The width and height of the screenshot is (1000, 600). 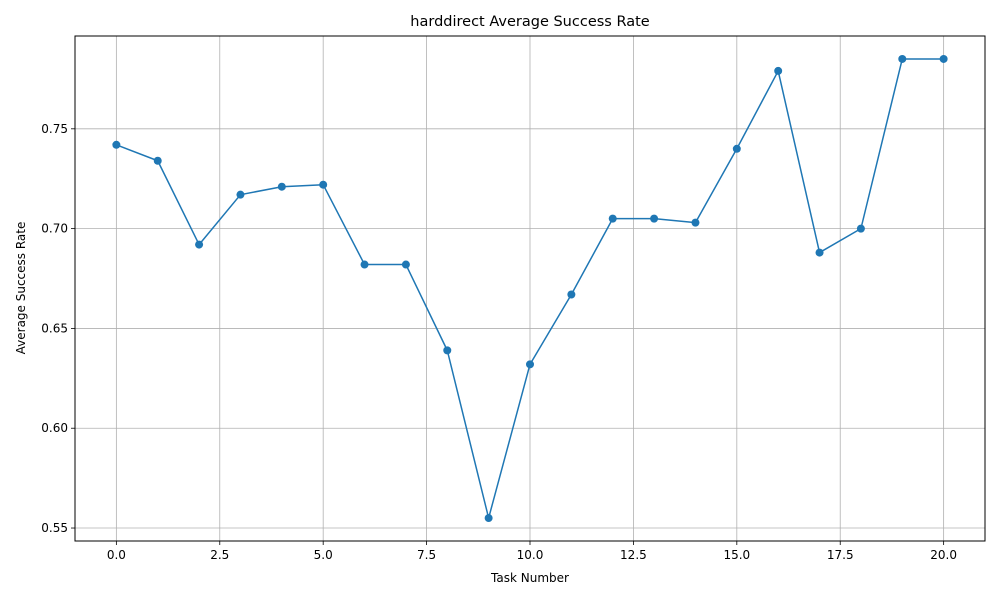 What do you see at coordinates (323, 555) in the screenshot?
I see `x-tick-label: 5.0` at bounding box center [323, 555].